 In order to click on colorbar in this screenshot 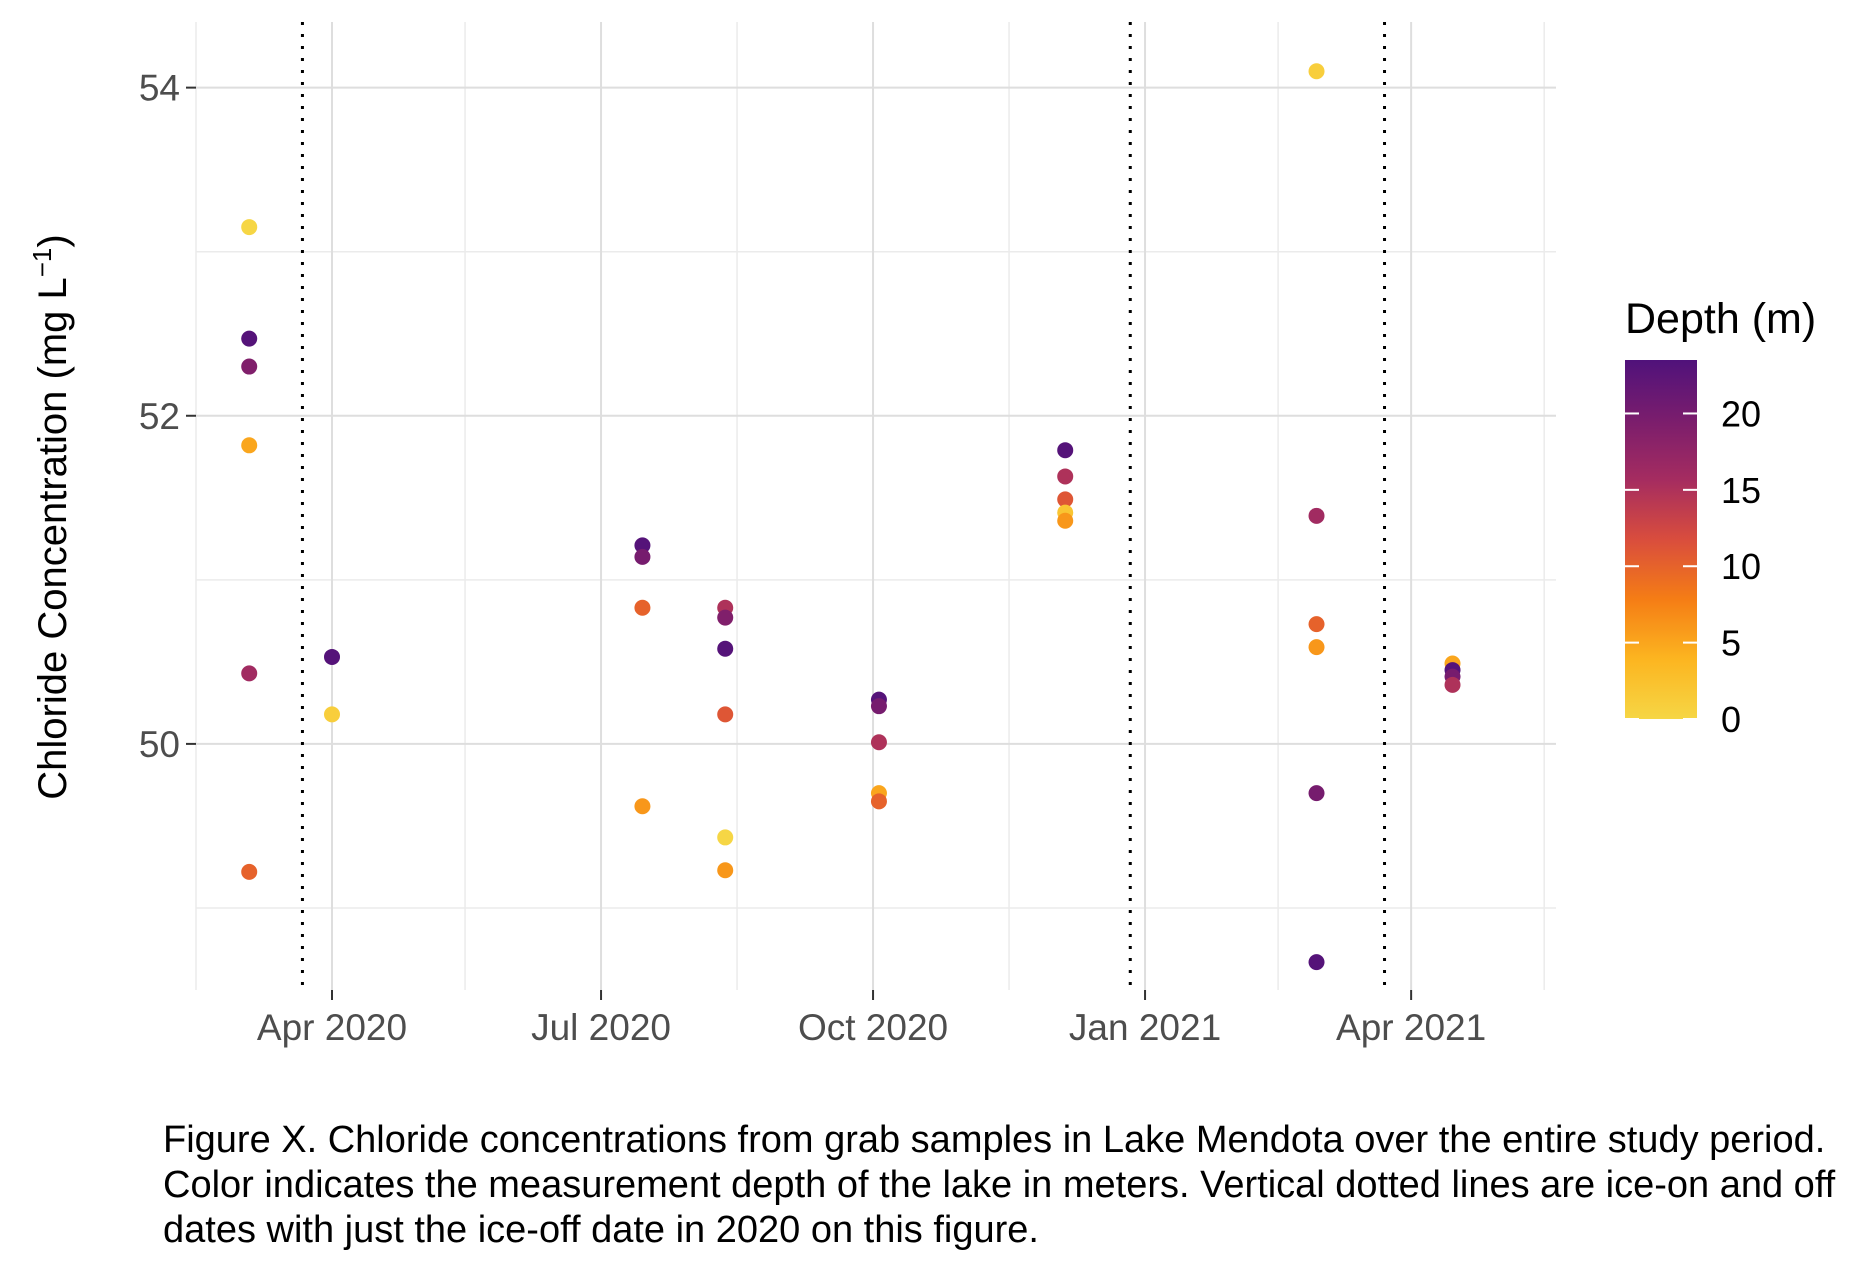, I will do `click(1661, 539)`.